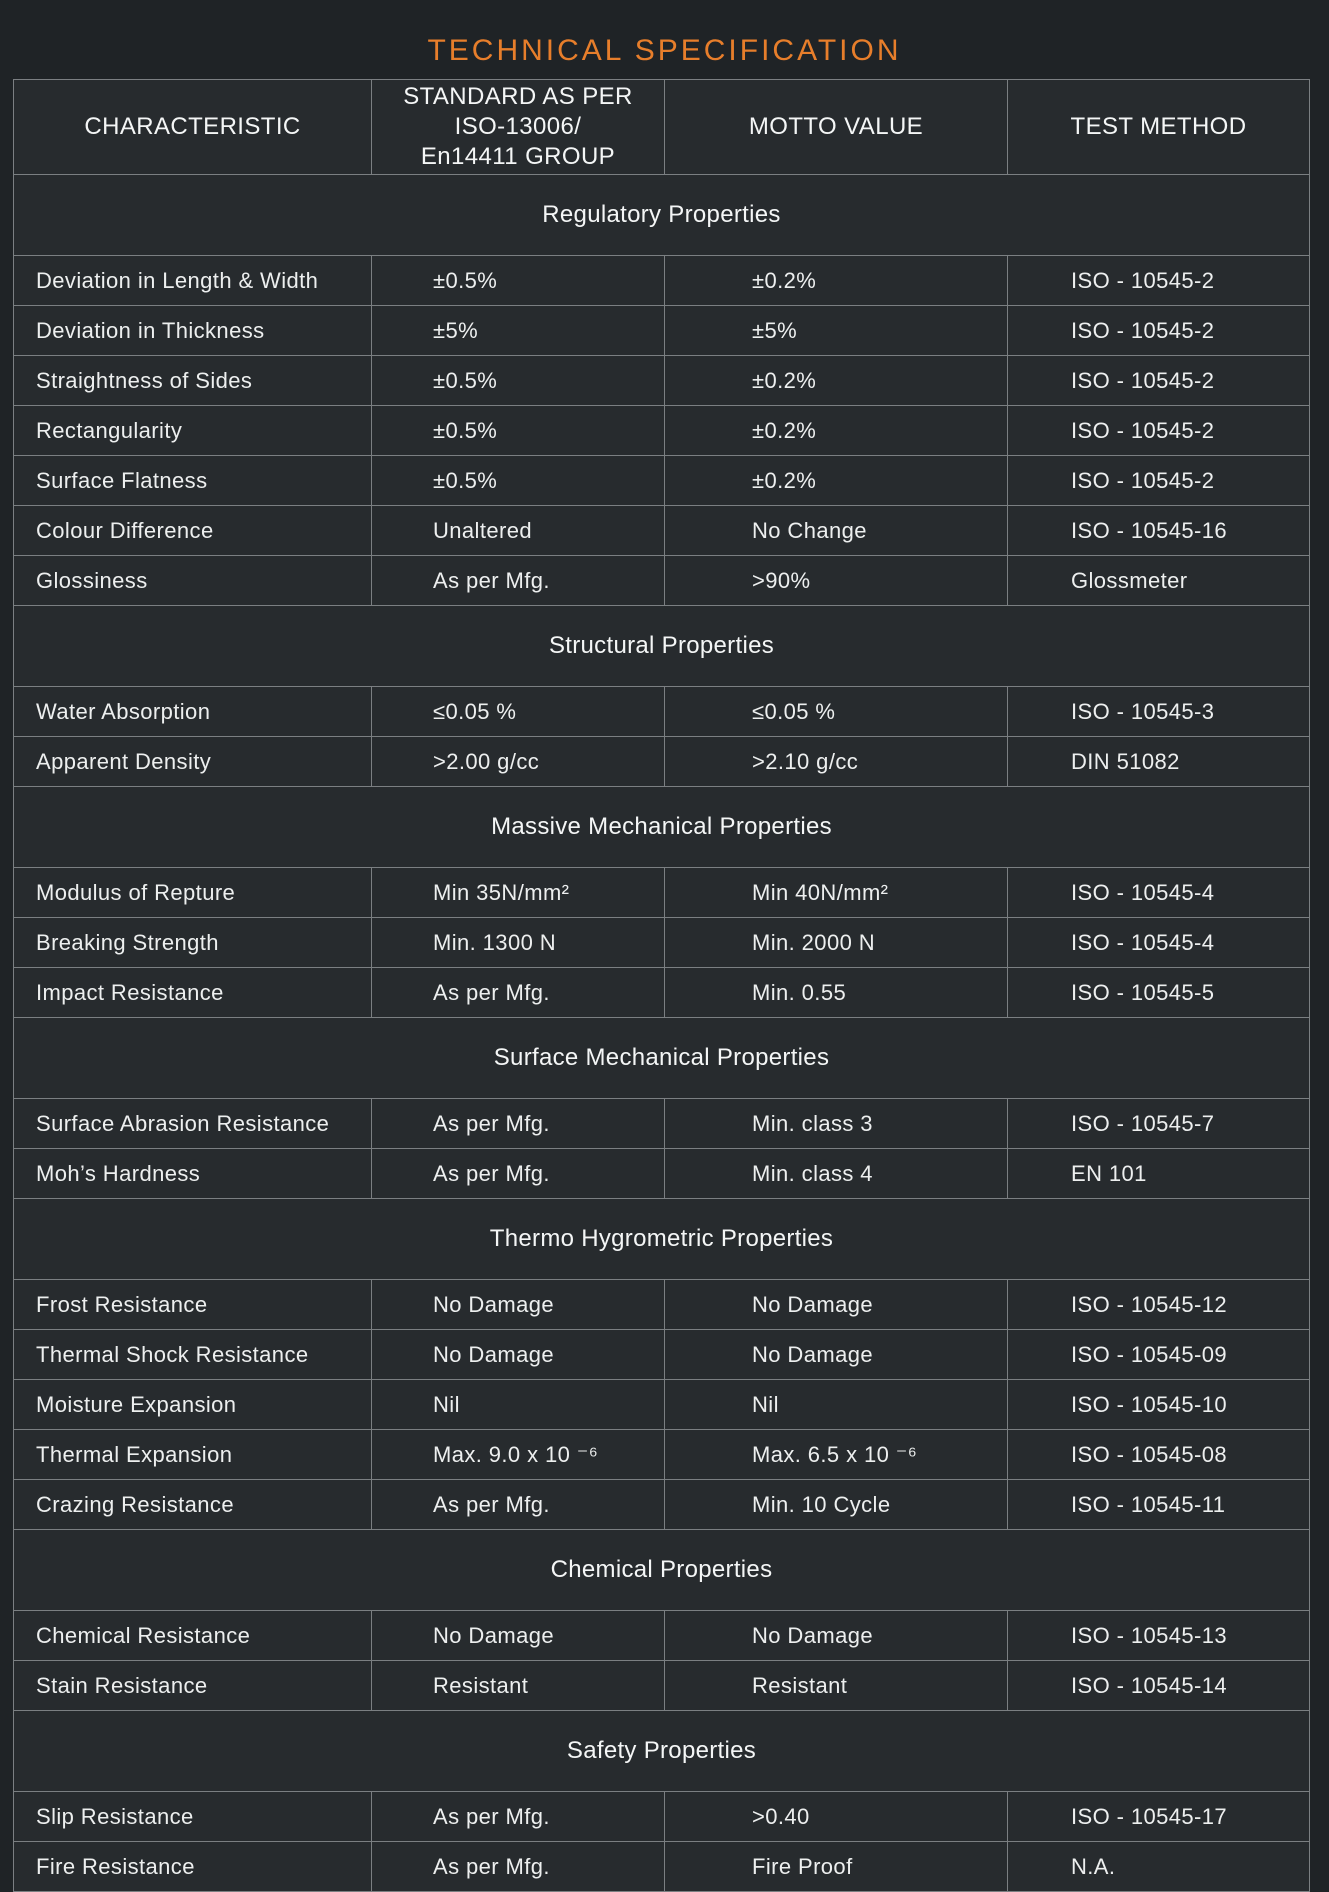 The image size is (1329, 1892). Describe the element at coordinates (192, 530) in the screenshot. I see `characteristic-cell: Colour Difference` at that location.